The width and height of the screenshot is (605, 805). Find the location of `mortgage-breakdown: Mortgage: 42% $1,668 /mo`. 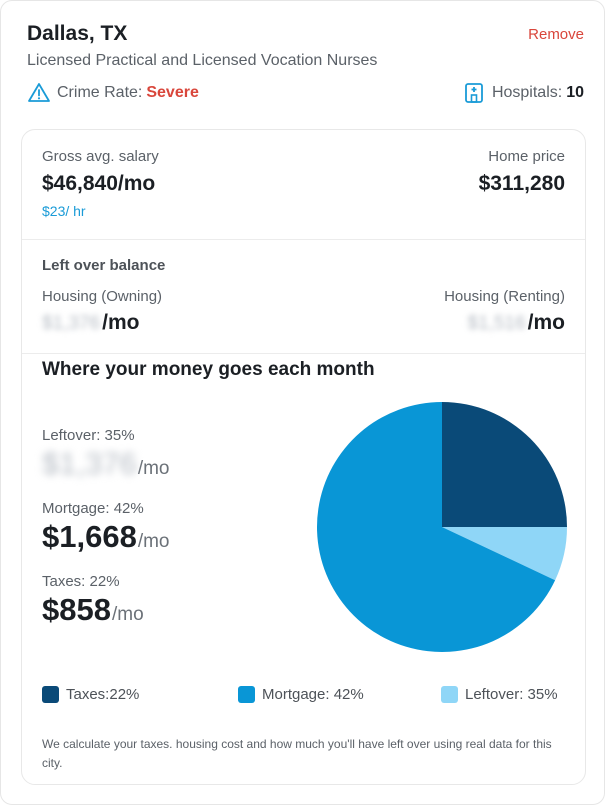

mortgage-breakdown: Mortgage: 42% $1,668 /mo is located at coordinates (106, 527).